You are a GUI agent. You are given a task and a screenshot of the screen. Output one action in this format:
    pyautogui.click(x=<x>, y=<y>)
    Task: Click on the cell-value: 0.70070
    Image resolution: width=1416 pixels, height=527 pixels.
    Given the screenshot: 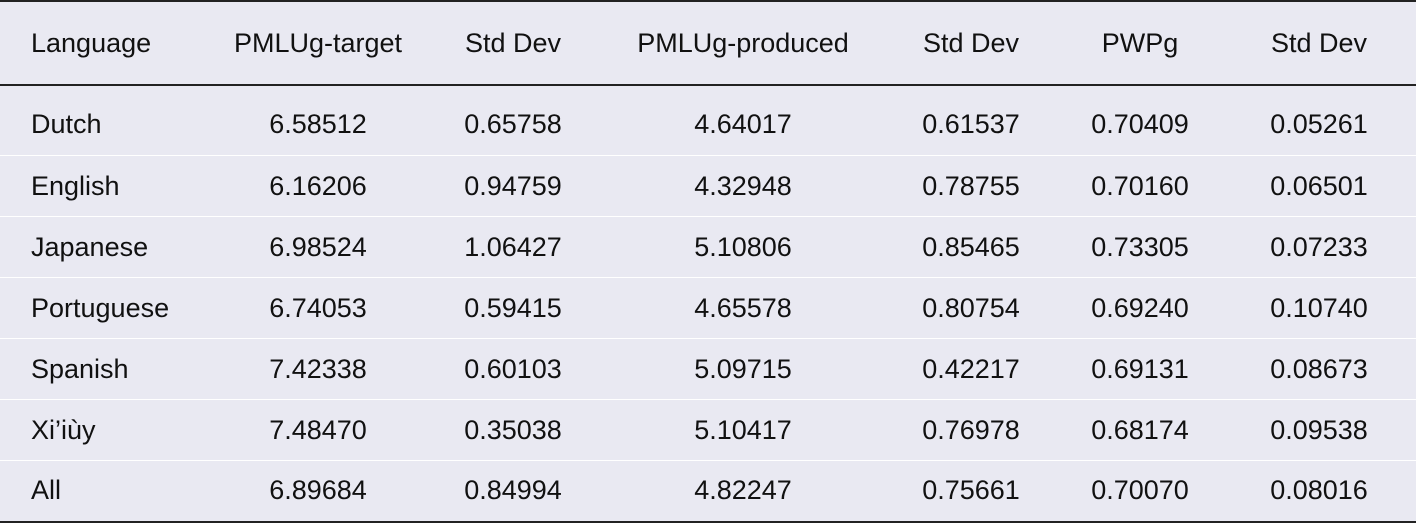 What is the action you would take?
    pyautogui.click(x=1140, y=491)
    